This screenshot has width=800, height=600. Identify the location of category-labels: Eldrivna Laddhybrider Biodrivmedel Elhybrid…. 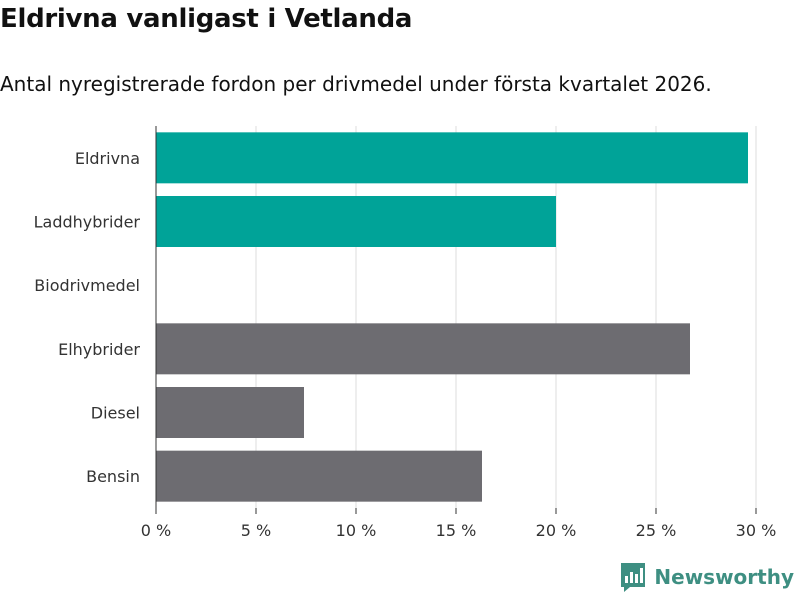
(87, 317).